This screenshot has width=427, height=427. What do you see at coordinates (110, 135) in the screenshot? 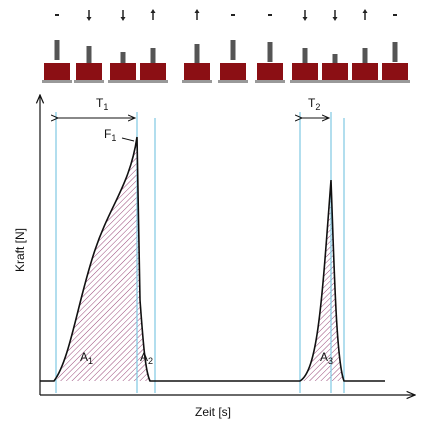
I see `f1-label: F1` at bounding box center [110, 135].